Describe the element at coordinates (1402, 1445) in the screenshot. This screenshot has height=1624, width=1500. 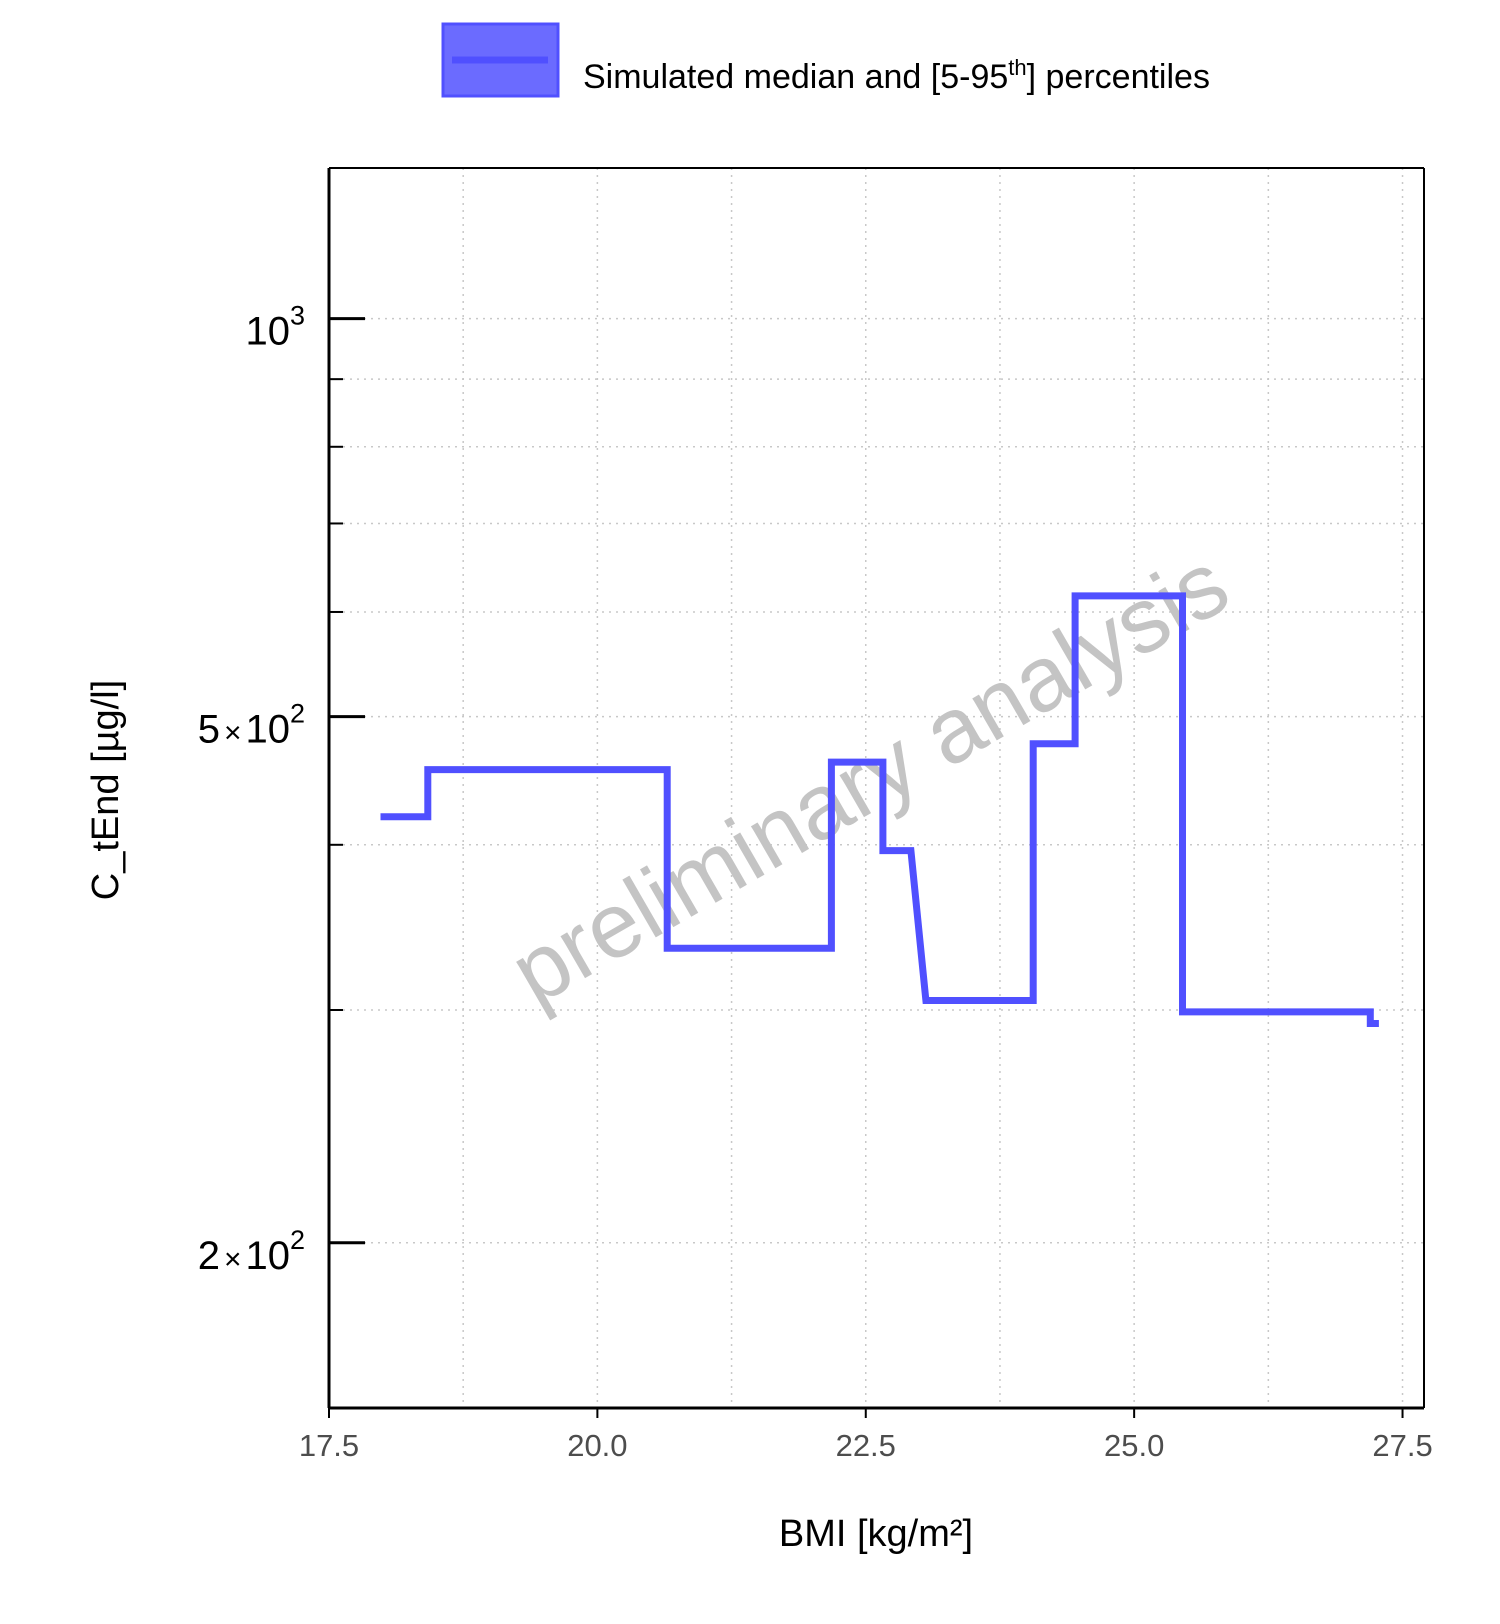
I see `x-tick-label: 27.5` at that location.